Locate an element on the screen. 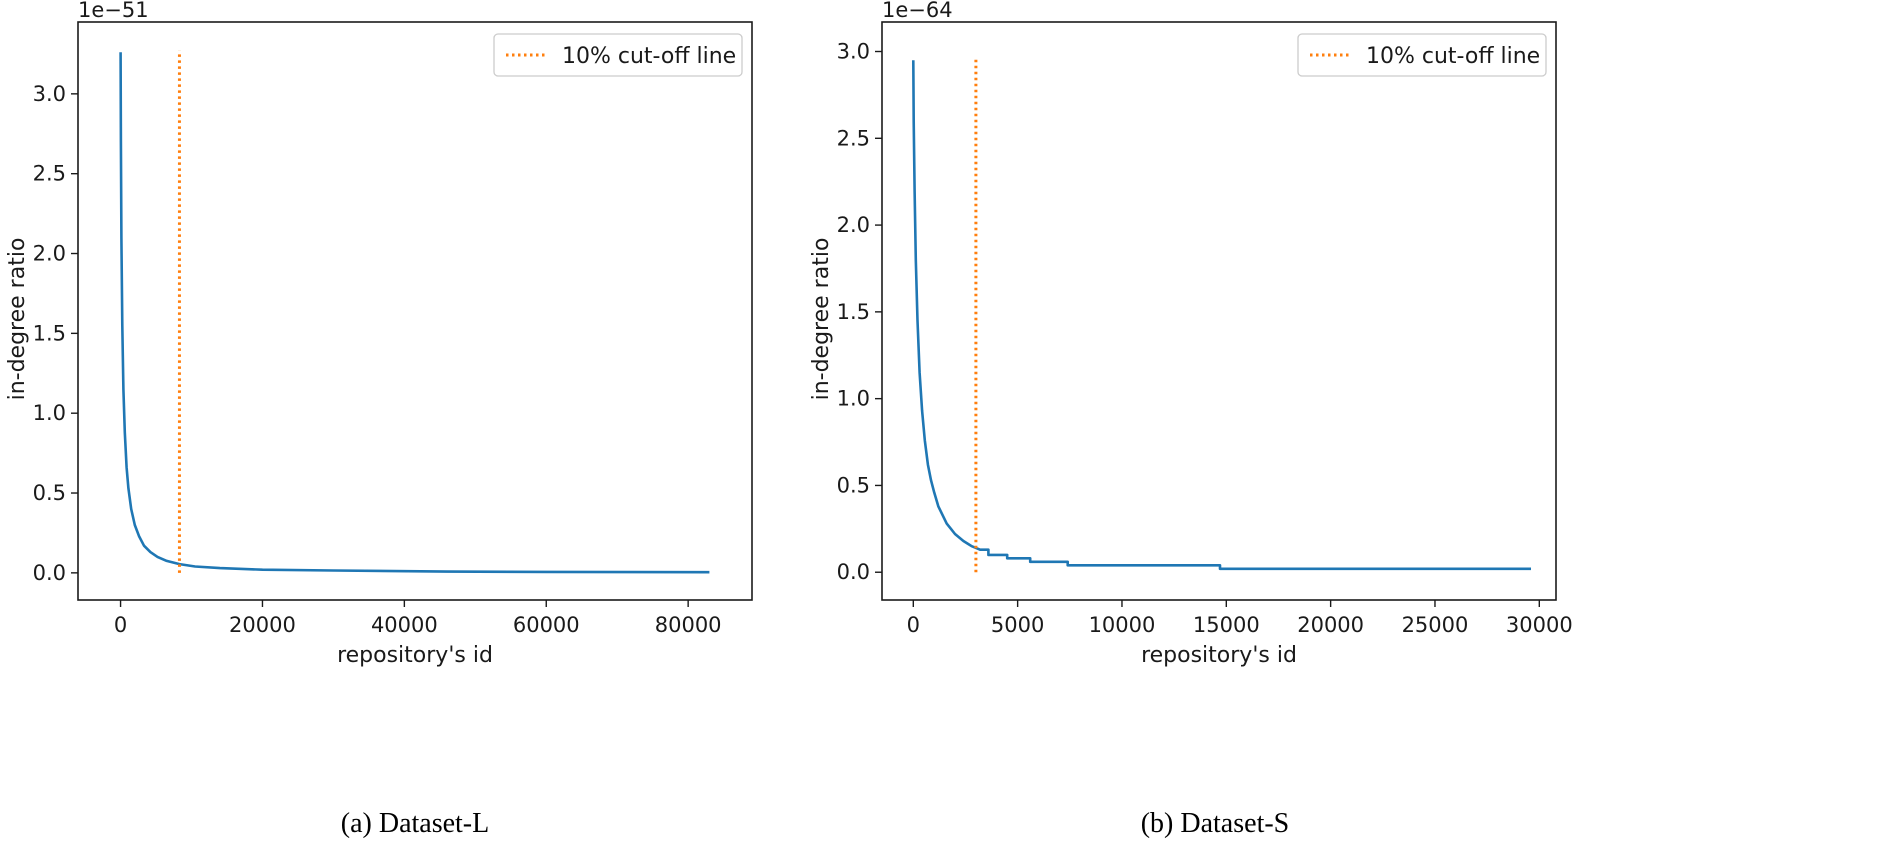 This screenshot has width=1900, height=855. legend-box-b is located at coordinates (1422, 55).